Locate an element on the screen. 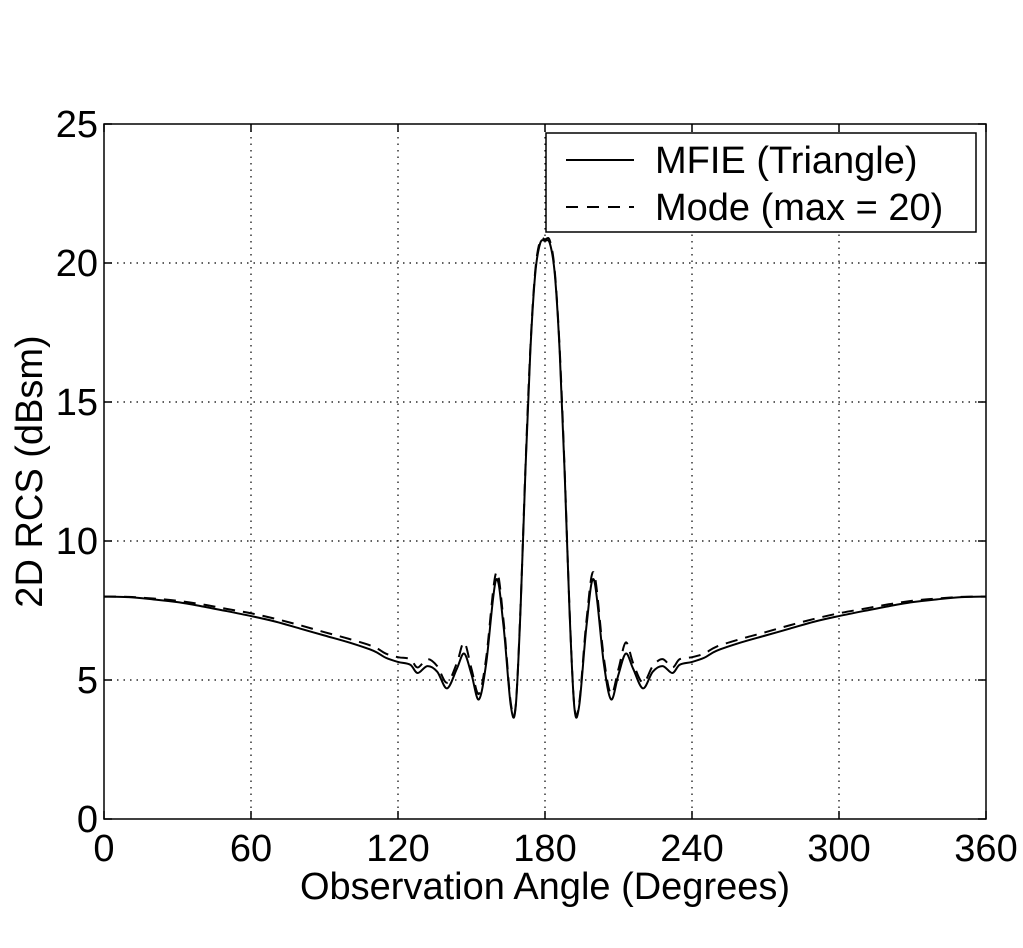  x-tick-label: 180 is located at coordinates (544, 849).